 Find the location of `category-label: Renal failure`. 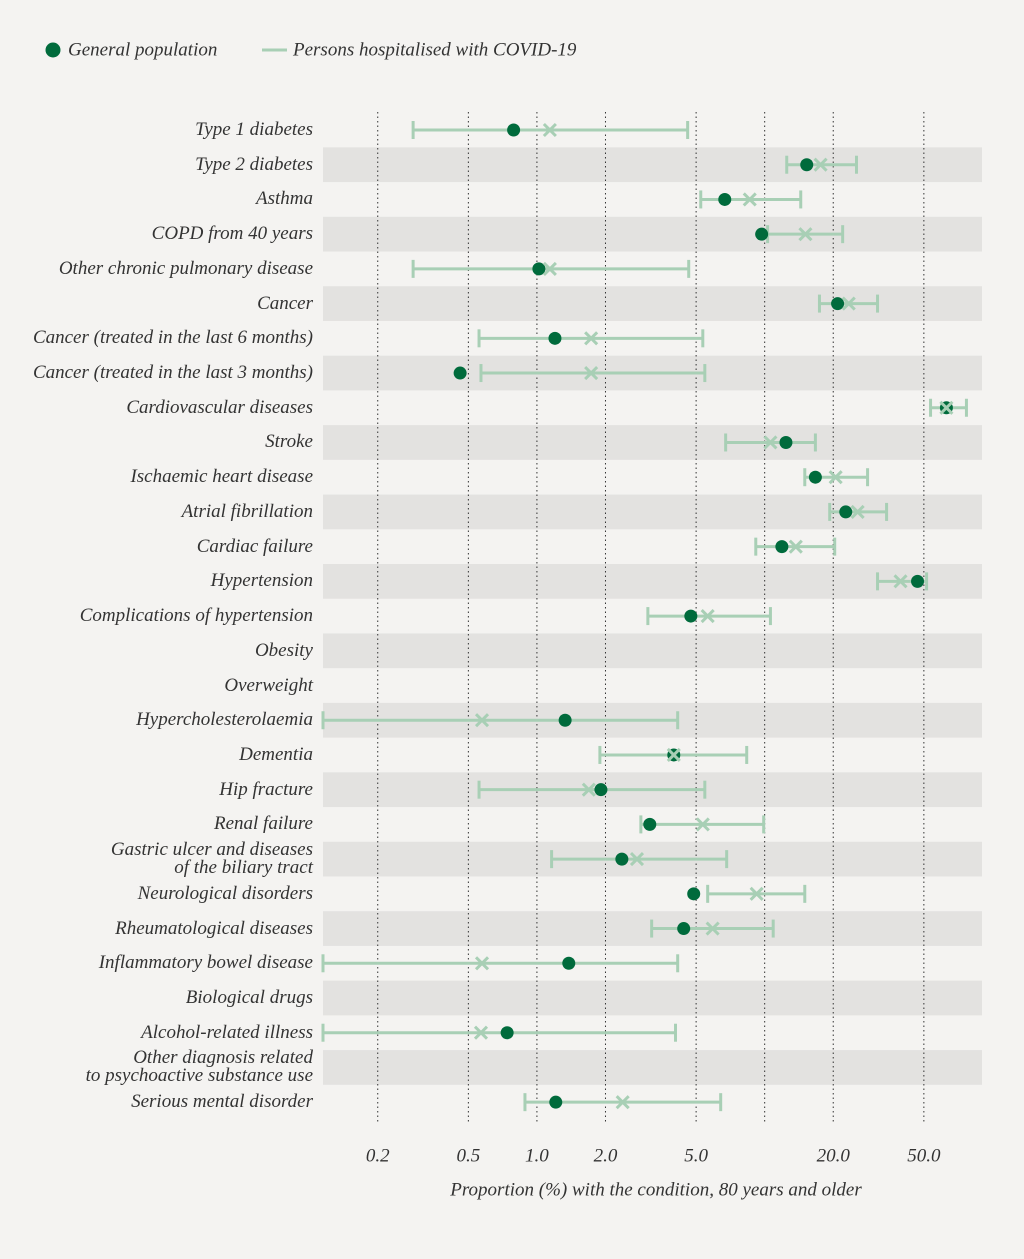

category-label: Renal failure is located at coordinates (263, 824).